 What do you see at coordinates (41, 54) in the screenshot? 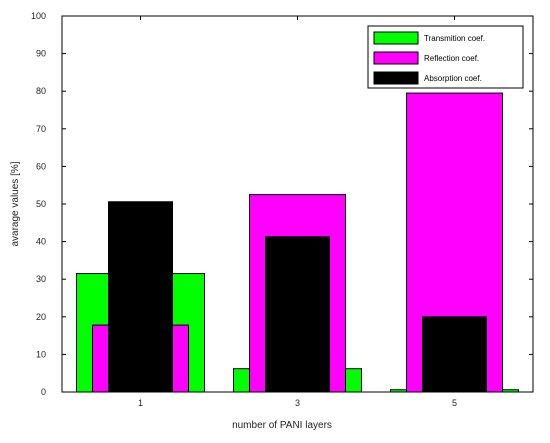
I see `y-tick-label: 90` at bounding box center [41, 54].